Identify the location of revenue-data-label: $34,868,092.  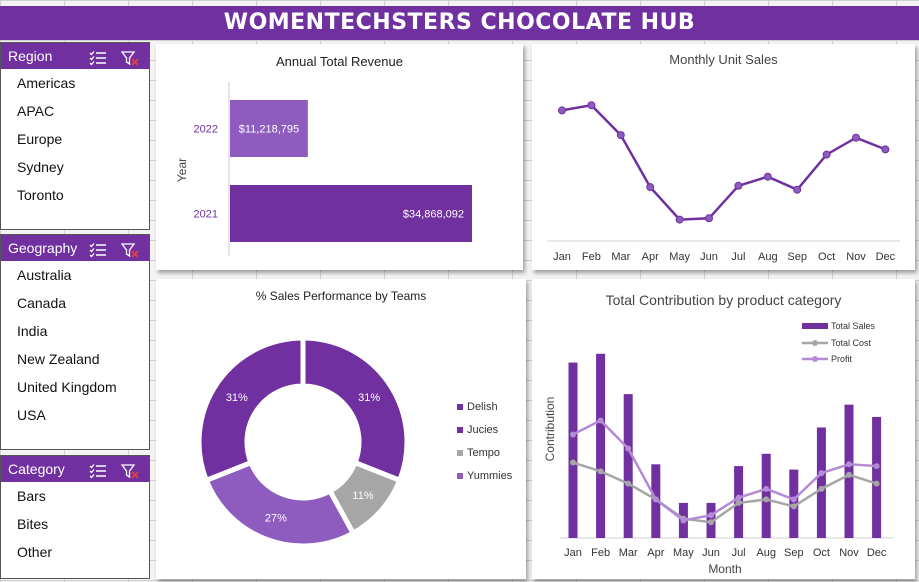
(433, 215).